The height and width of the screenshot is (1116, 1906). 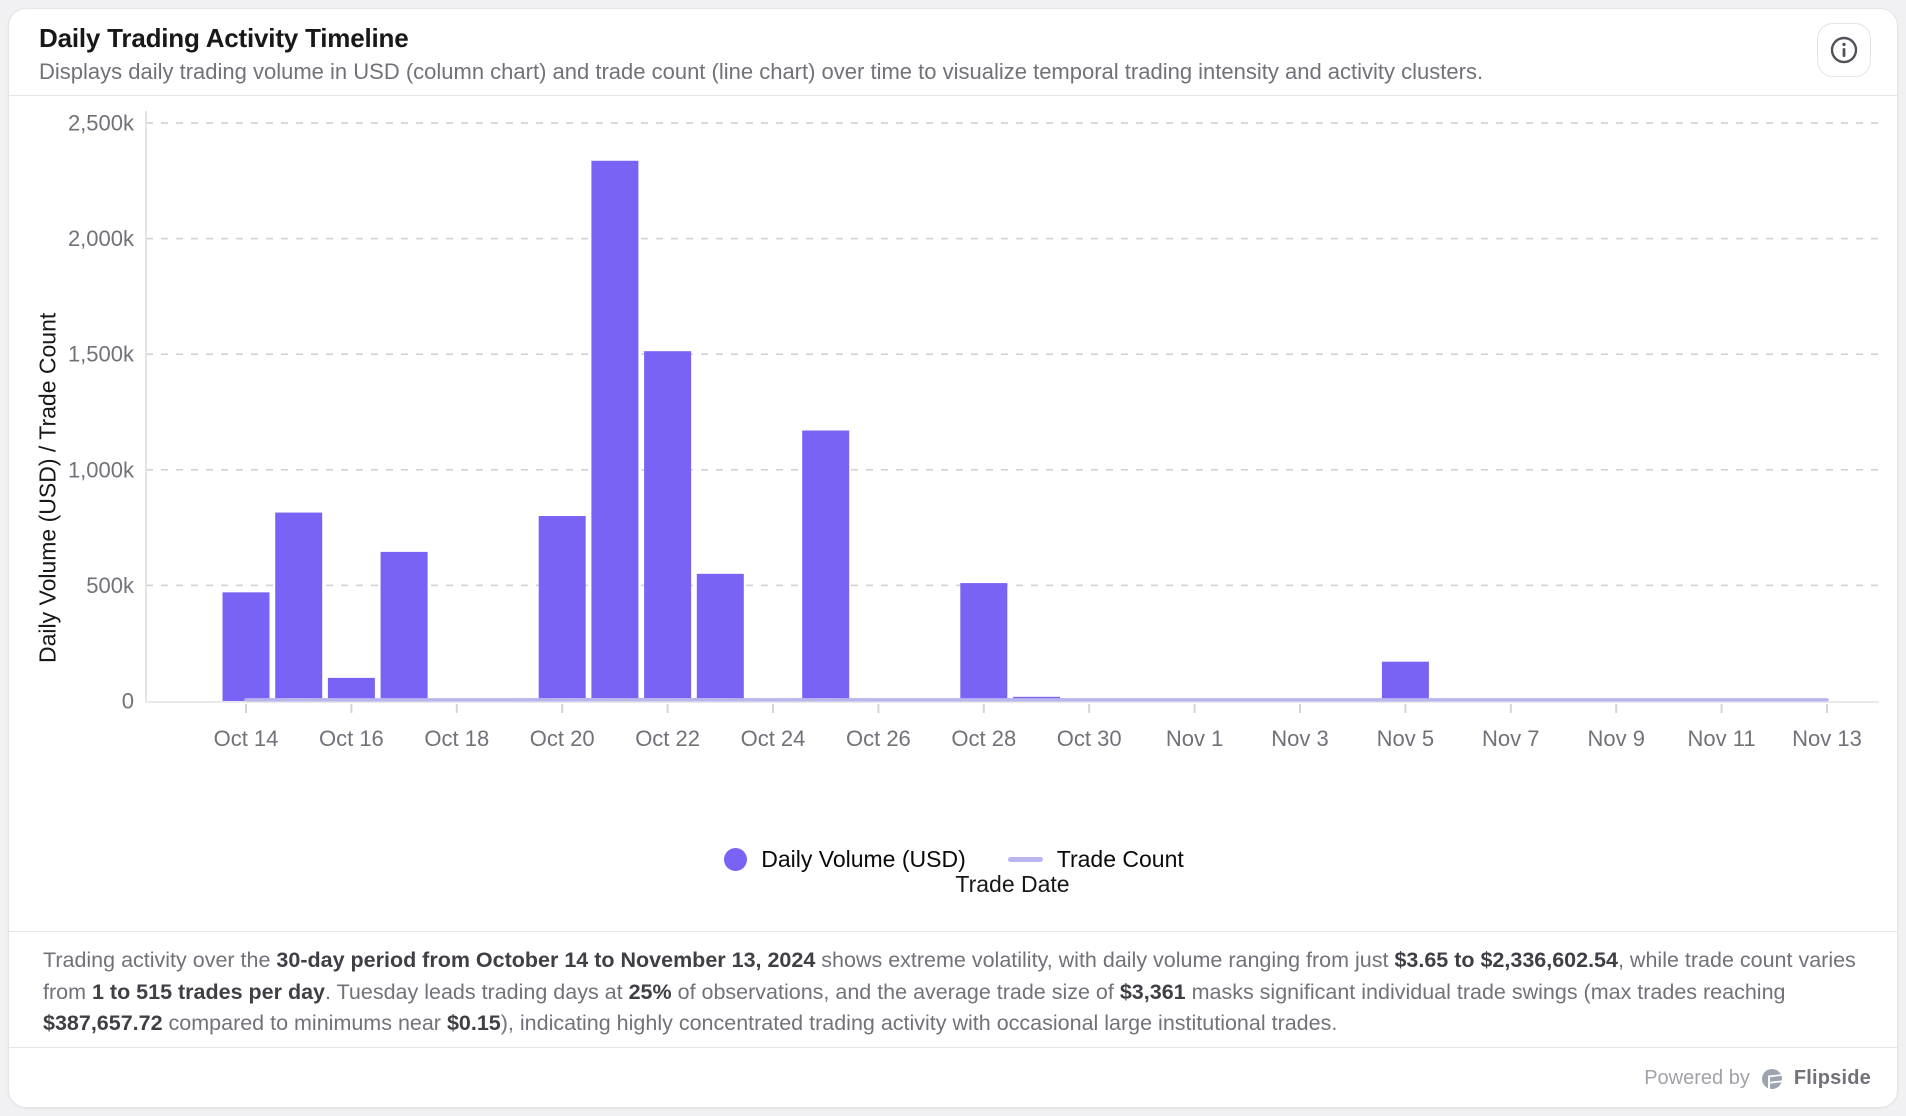 What do you see at coordinates (1510, 738) in the screenshot?
I see `x-tick-label: Nov 7` at bounding box center [1510, 738].